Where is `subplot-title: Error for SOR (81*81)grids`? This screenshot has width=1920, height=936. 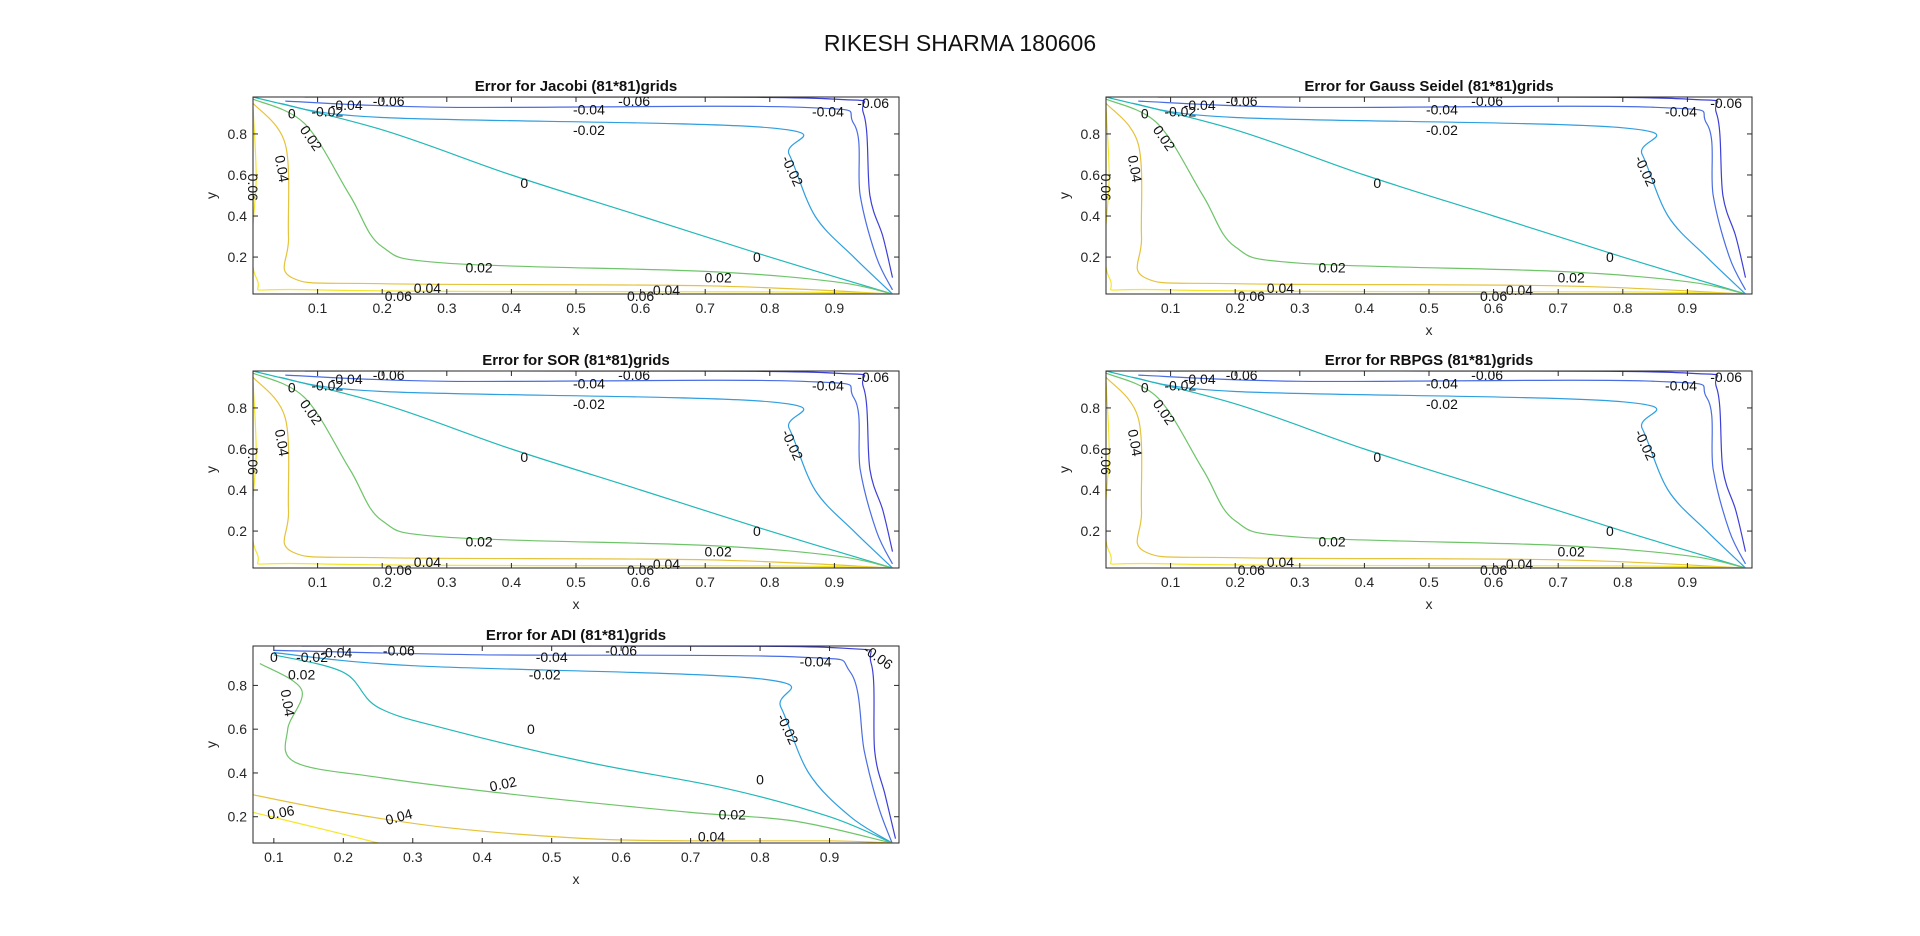 subplot-title: Error for SOR (81*81)grids is located at coordinates (576, 360).